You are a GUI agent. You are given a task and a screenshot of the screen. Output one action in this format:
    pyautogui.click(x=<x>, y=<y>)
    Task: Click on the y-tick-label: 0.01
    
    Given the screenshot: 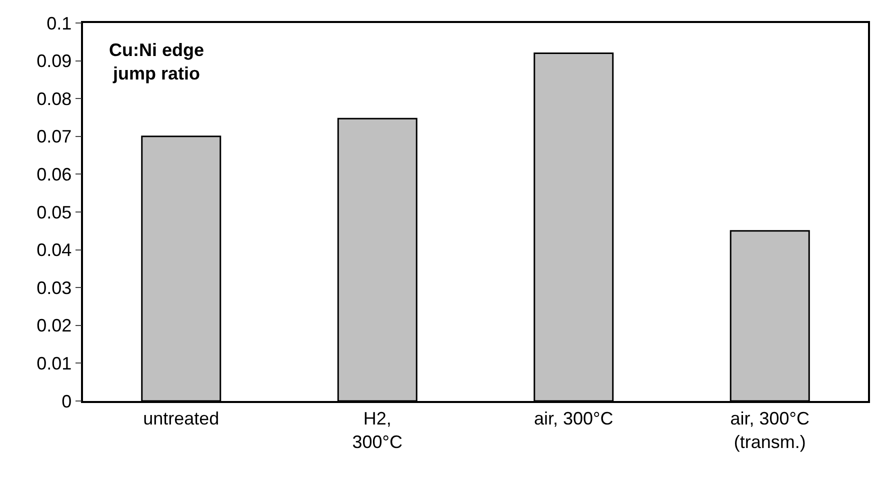 What is the action you would take?
    pyautogui.click(x=54, y=364)
    